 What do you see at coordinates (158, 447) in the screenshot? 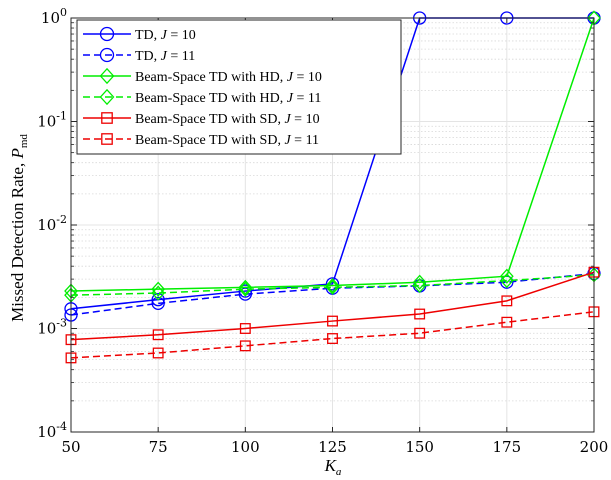
I see `x-tick-label: 75` at bounding box center [158, 447].